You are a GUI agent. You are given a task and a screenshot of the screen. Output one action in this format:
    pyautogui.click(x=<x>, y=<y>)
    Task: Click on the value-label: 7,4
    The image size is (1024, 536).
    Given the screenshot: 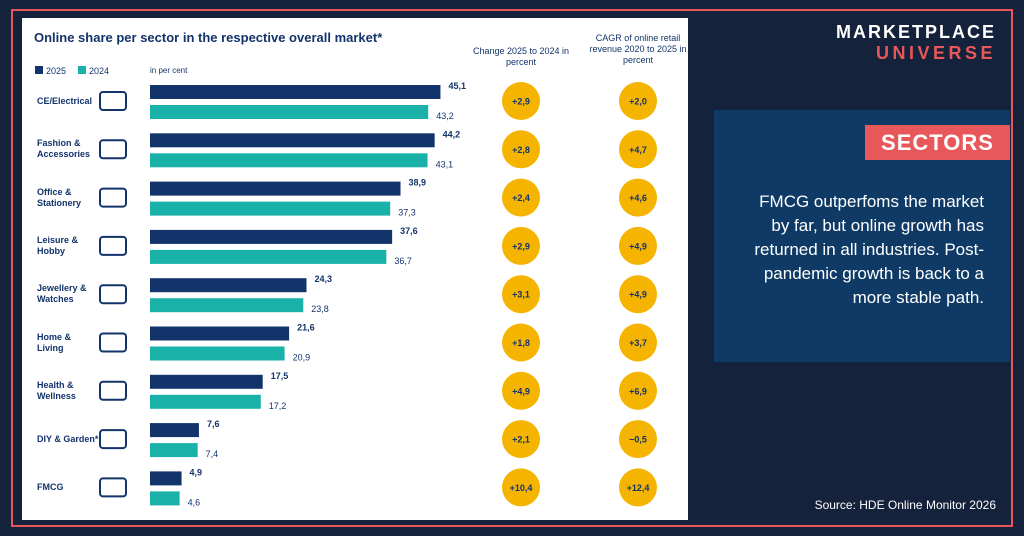 What is the action you would take?
    pyautogui.click(x=212, y=454)
    